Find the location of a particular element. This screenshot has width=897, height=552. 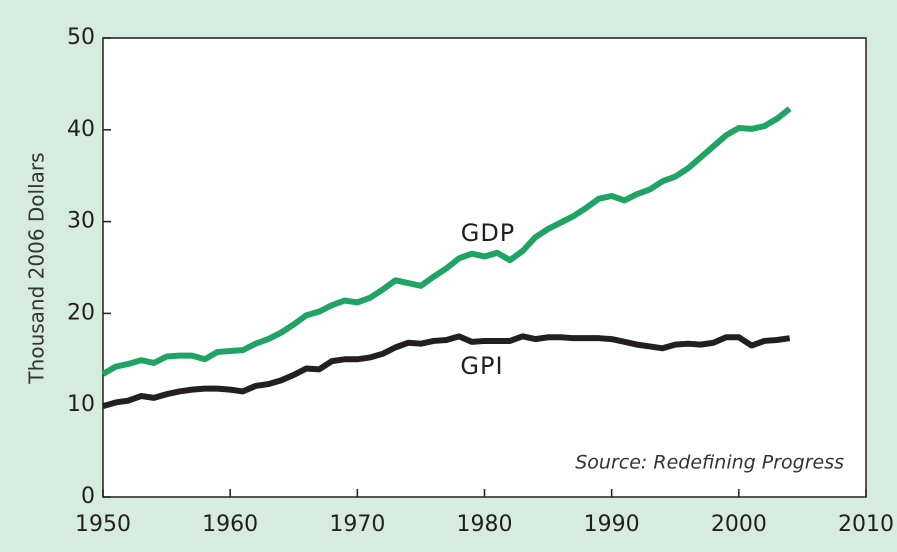

gdp-annotation: GDP is located at coordinates (488, 233).